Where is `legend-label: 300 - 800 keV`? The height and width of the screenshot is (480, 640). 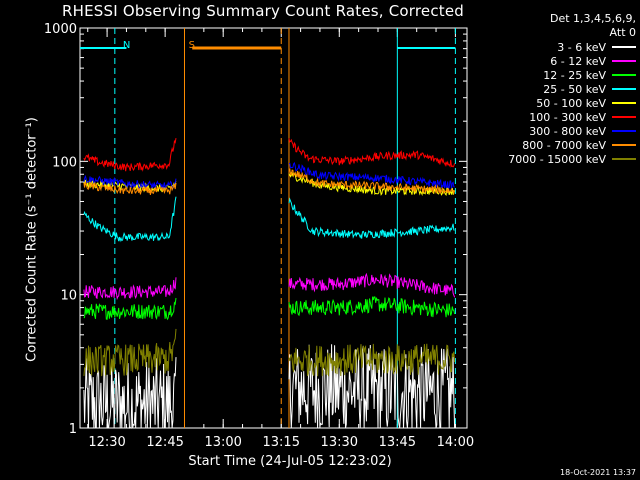 legend-label: 300 - 800 keV is located at coordinates (567, 131).